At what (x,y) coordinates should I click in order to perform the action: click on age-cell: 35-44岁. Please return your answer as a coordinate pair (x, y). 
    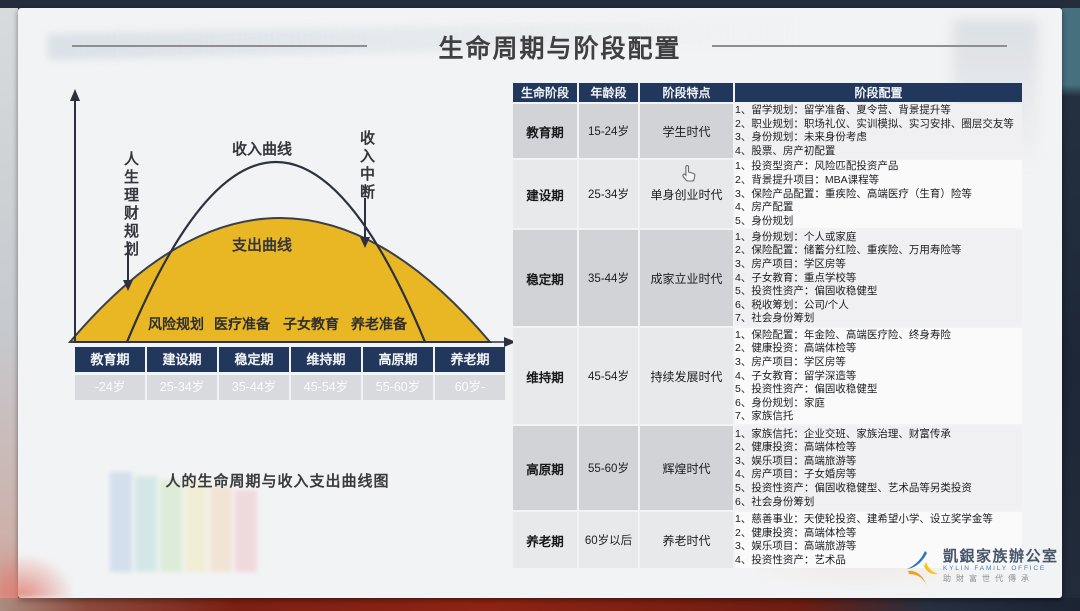
    Looking at the image, I should click on (608, 278).